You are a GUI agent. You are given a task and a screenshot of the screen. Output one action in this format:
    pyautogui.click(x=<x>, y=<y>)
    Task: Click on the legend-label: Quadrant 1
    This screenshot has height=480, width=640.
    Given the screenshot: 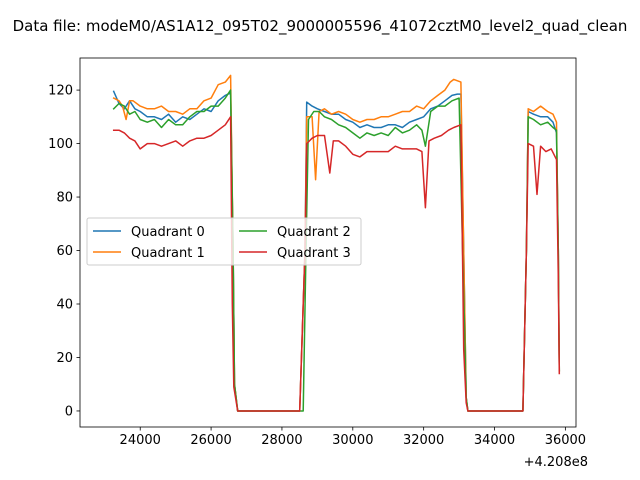 What is the action you would take?
    pyautogui.click(x=168, y=253)
    